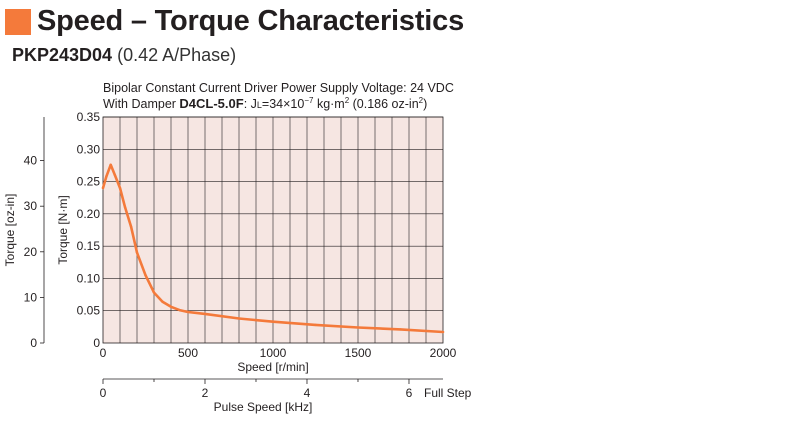 The height and width of the screenshot is (437, 801). What do you see at coordinates (89, 182) in the screenshot?
I see `y-tick-label: 0.25` at bounding box center [89, 182].